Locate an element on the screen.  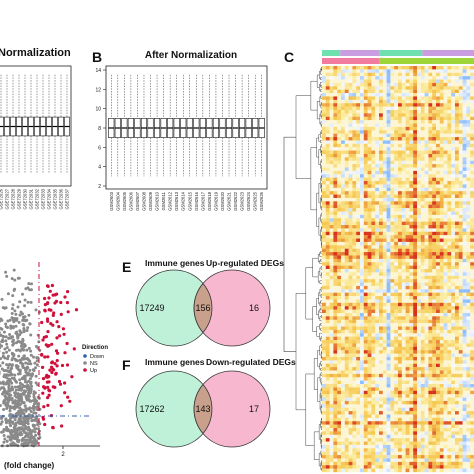
sample-label: GSM2608 is located at coordinates (143, 201).